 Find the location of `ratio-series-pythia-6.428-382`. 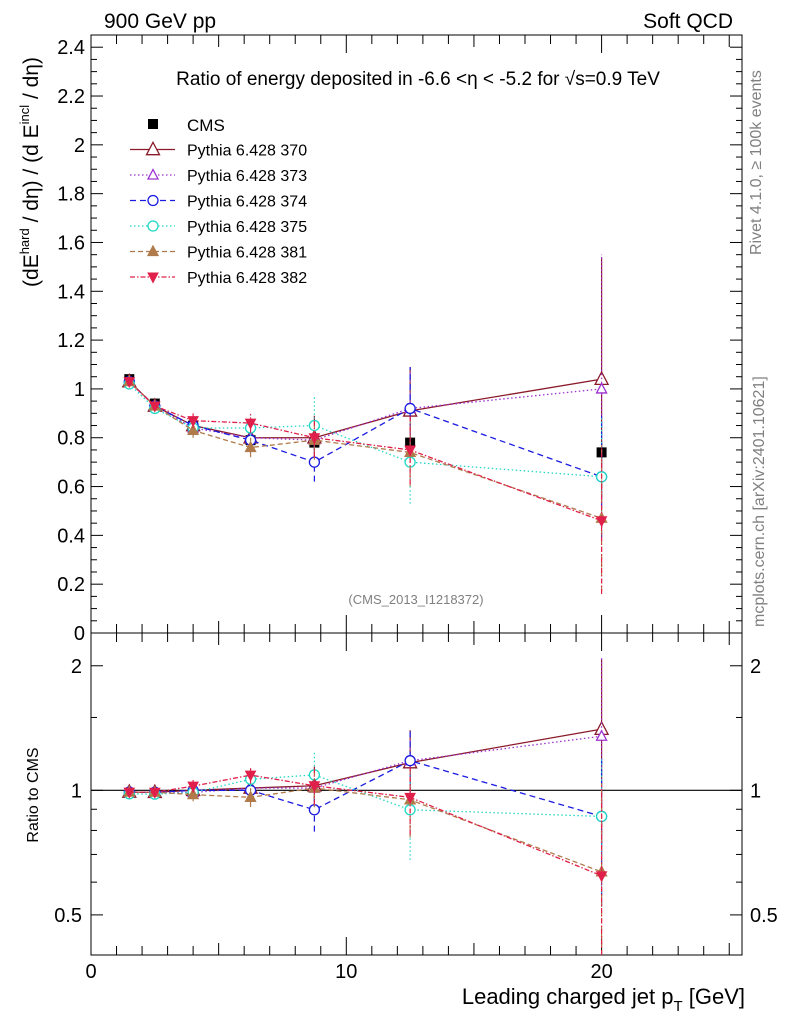

ratio-series-pythia-6.428-382 is located at coordinates (365, 860).